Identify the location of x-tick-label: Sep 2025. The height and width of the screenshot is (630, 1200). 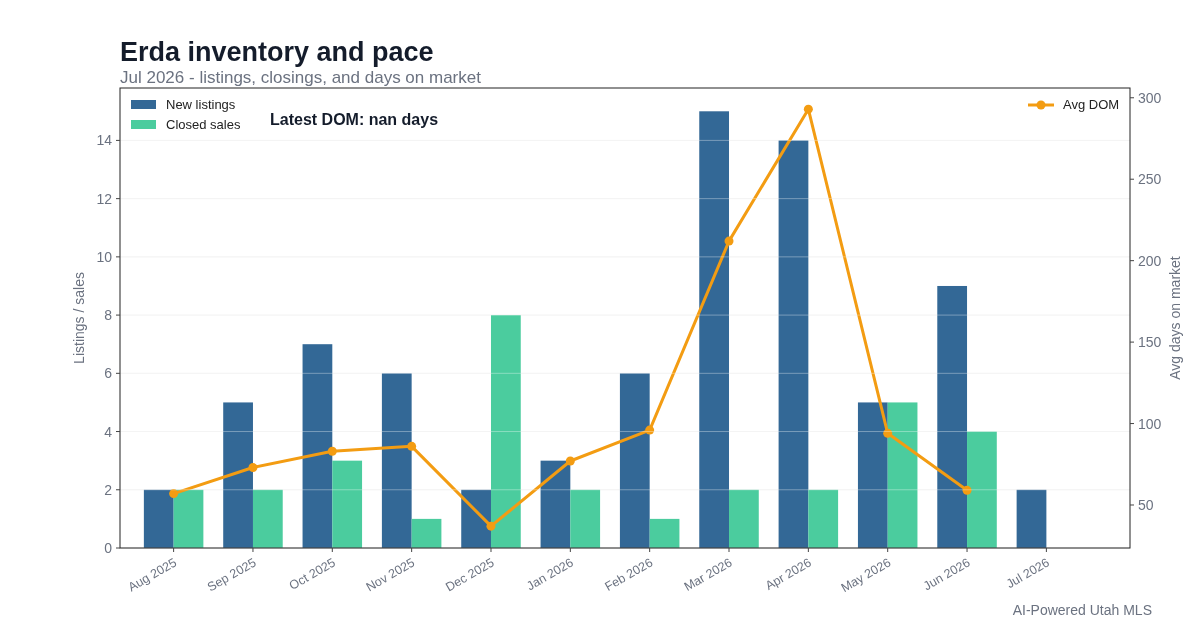
(232, 575).